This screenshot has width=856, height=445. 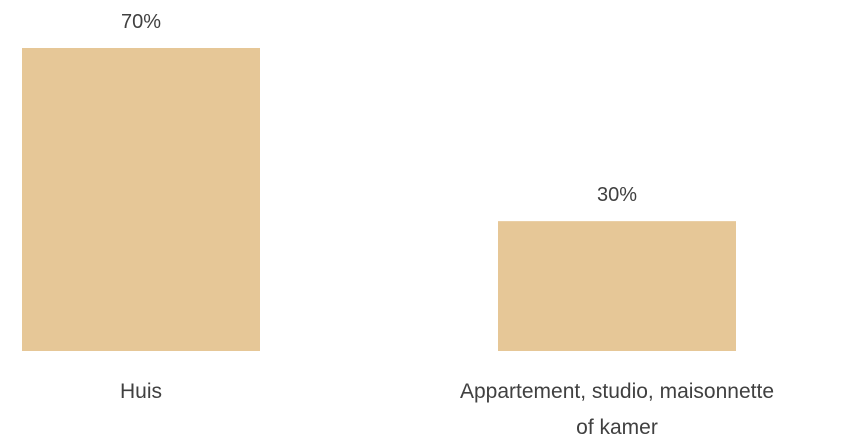 What do you see at coordinates (617, 427) in the screenshot?
I see `category-label-1-line-1: of kamer` at bounding box center [617, 427].